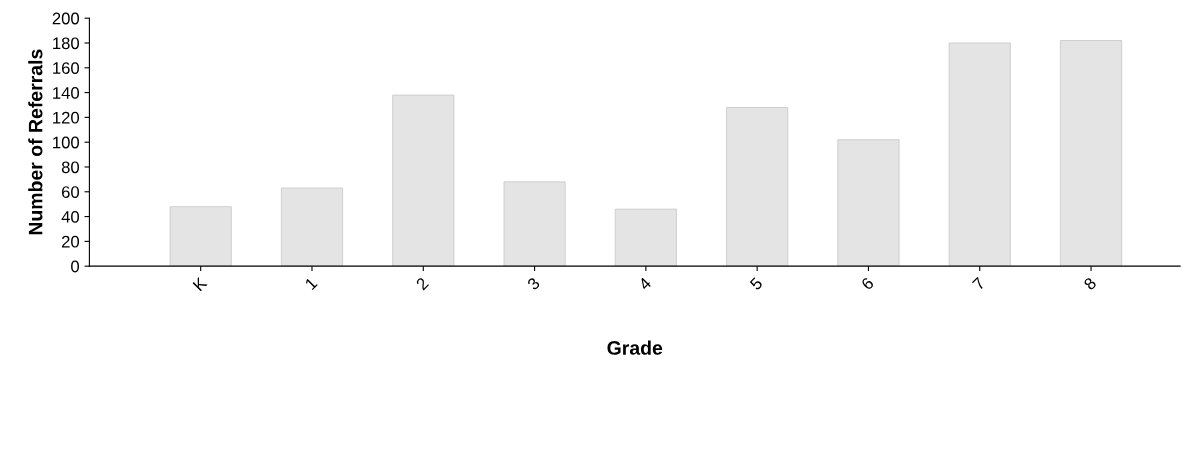 The width and height of the screenshot is (1192, 455). I want to click on y-tick-label: 100, so click(66, 142).